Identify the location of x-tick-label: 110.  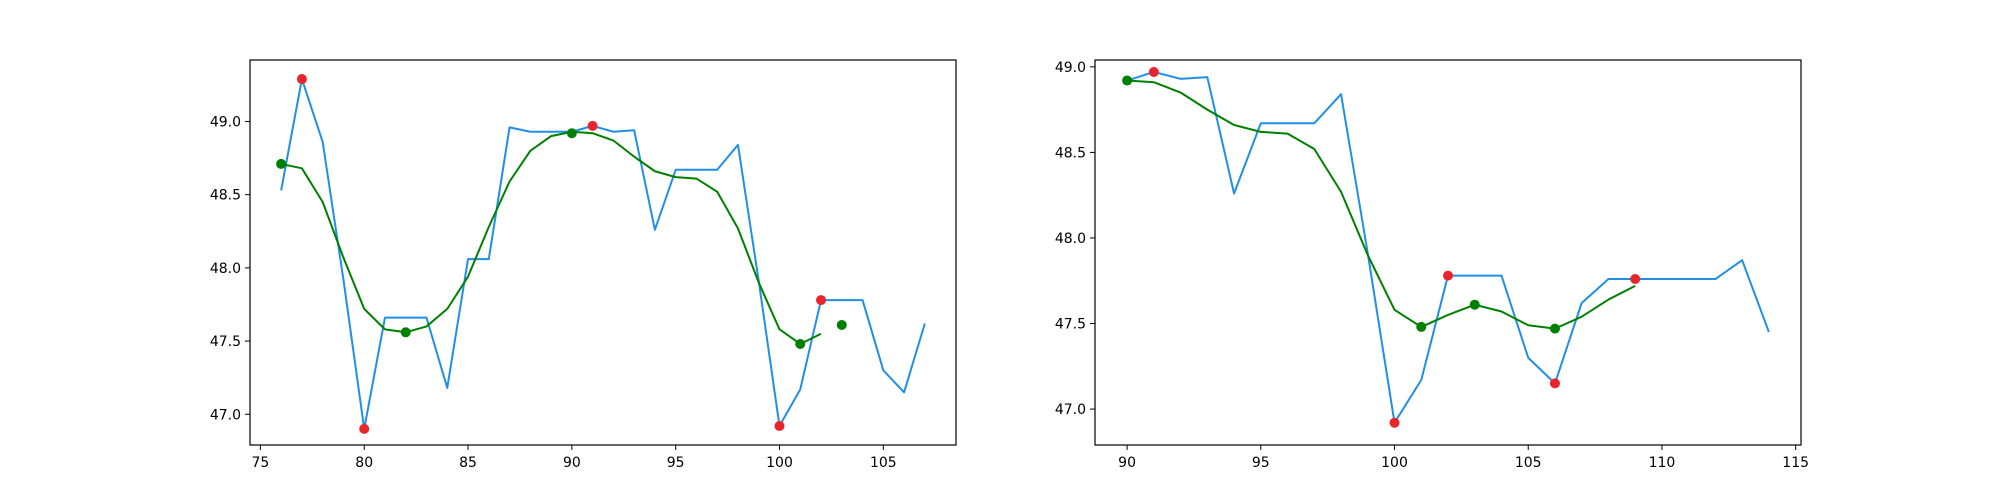
(1662, 463).